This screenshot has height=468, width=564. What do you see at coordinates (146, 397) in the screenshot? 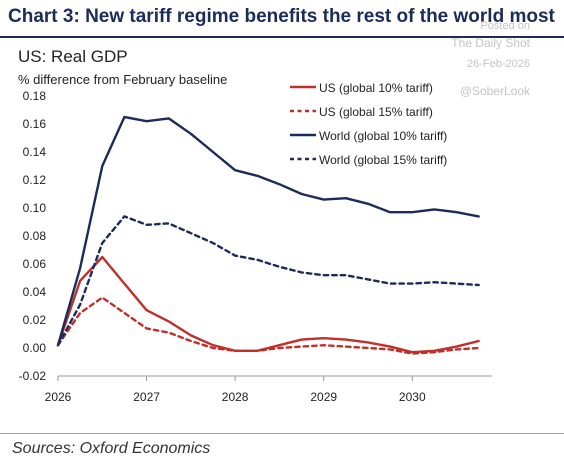
I see `x-tick-label: 2027` at bounding box center [146, 397].